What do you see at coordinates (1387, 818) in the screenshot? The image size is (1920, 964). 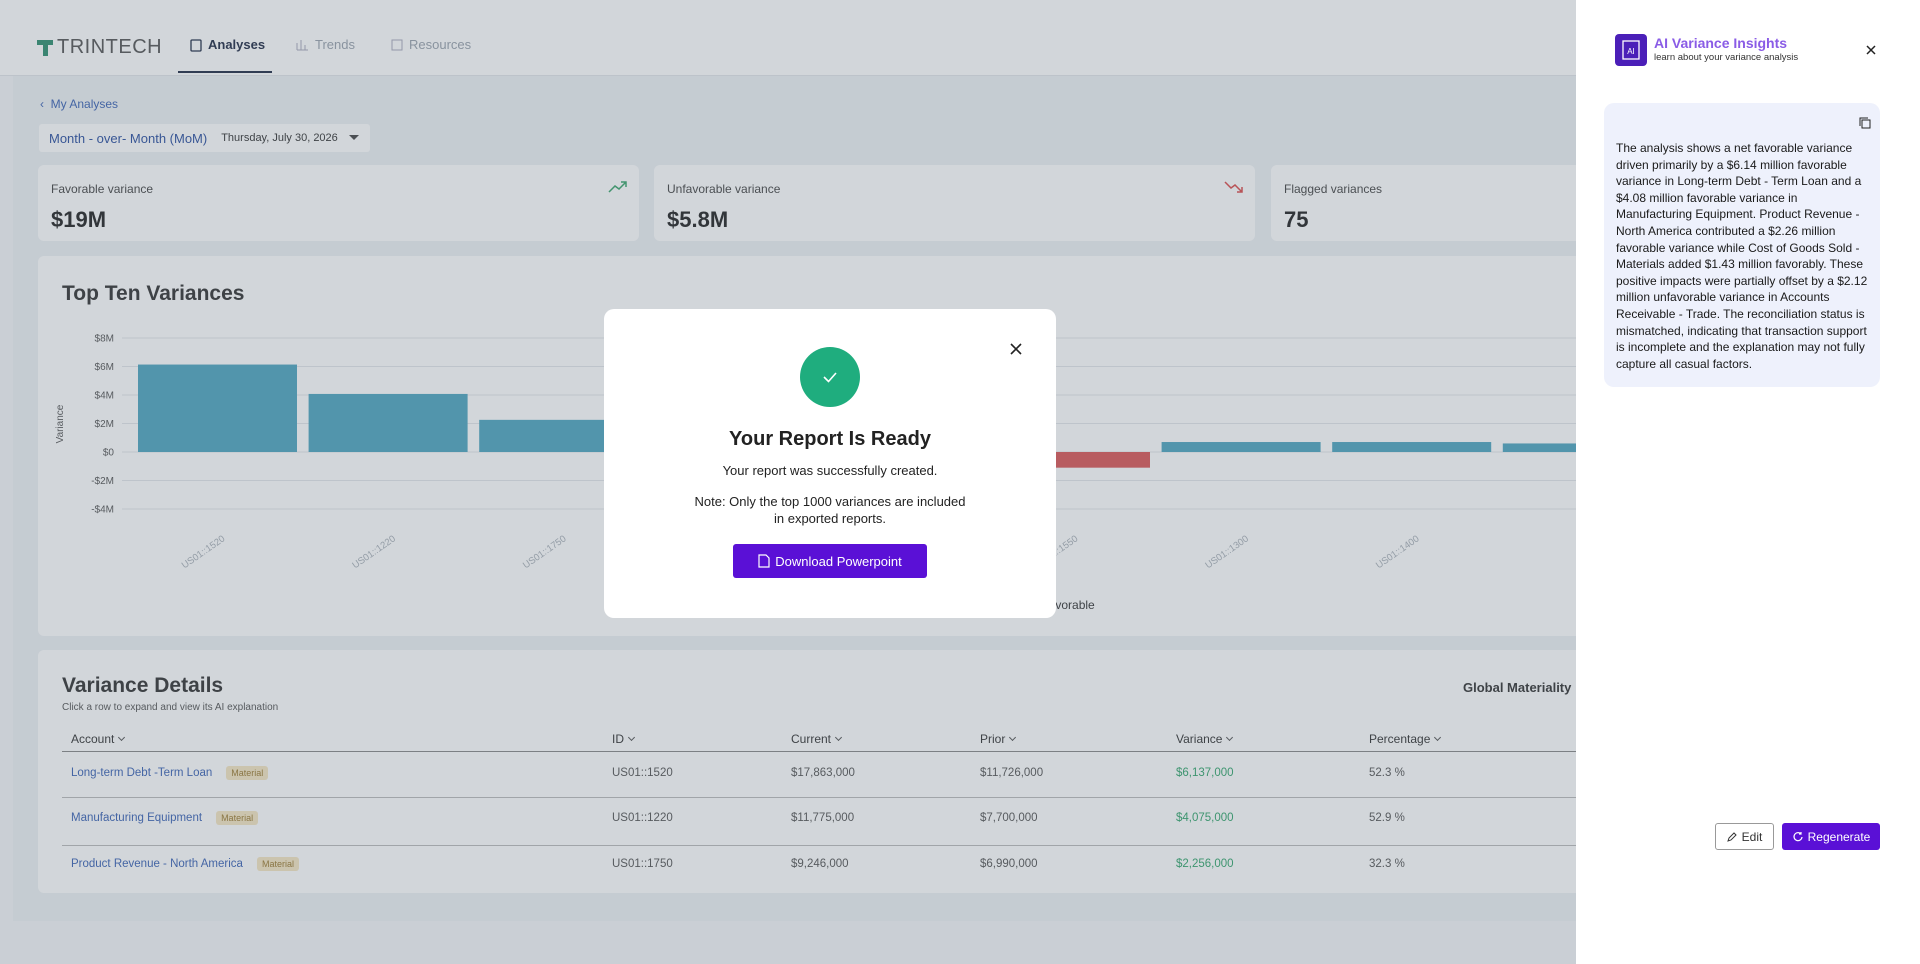 I see `table-cell: 52.9 %` at bounding box center [1387, 818].